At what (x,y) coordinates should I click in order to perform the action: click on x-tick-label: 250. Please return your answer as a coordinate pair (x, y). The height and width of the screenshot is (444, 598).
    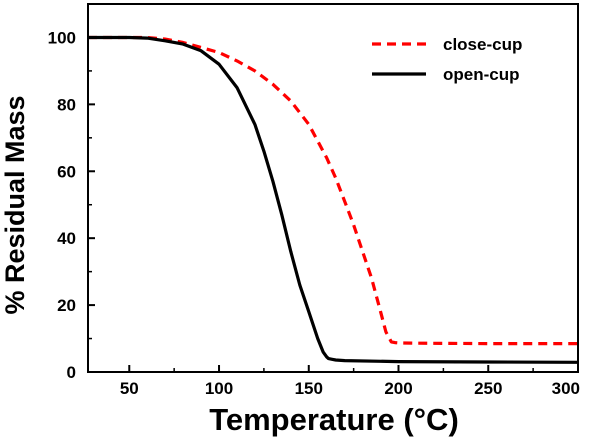
    Looking at the image, I should click on (488, 388).